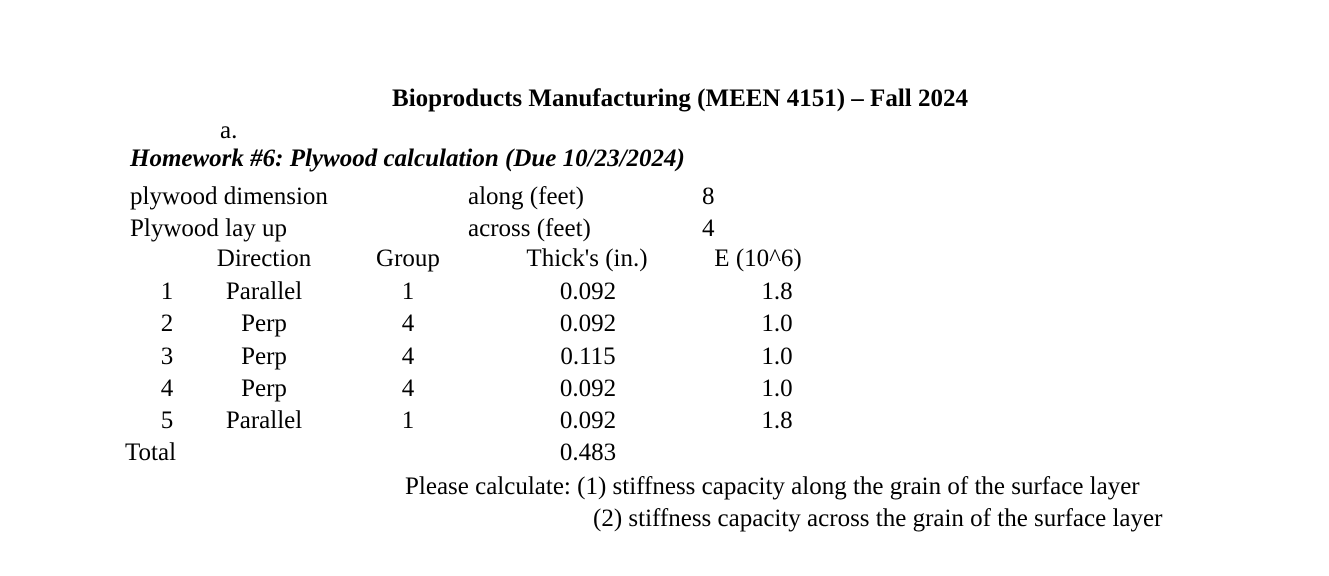 This screenshot has height=576, width=1329. Describe the element at coordinates (167, 291) in the screenshot. I see `cell-layer: 1` at that location.